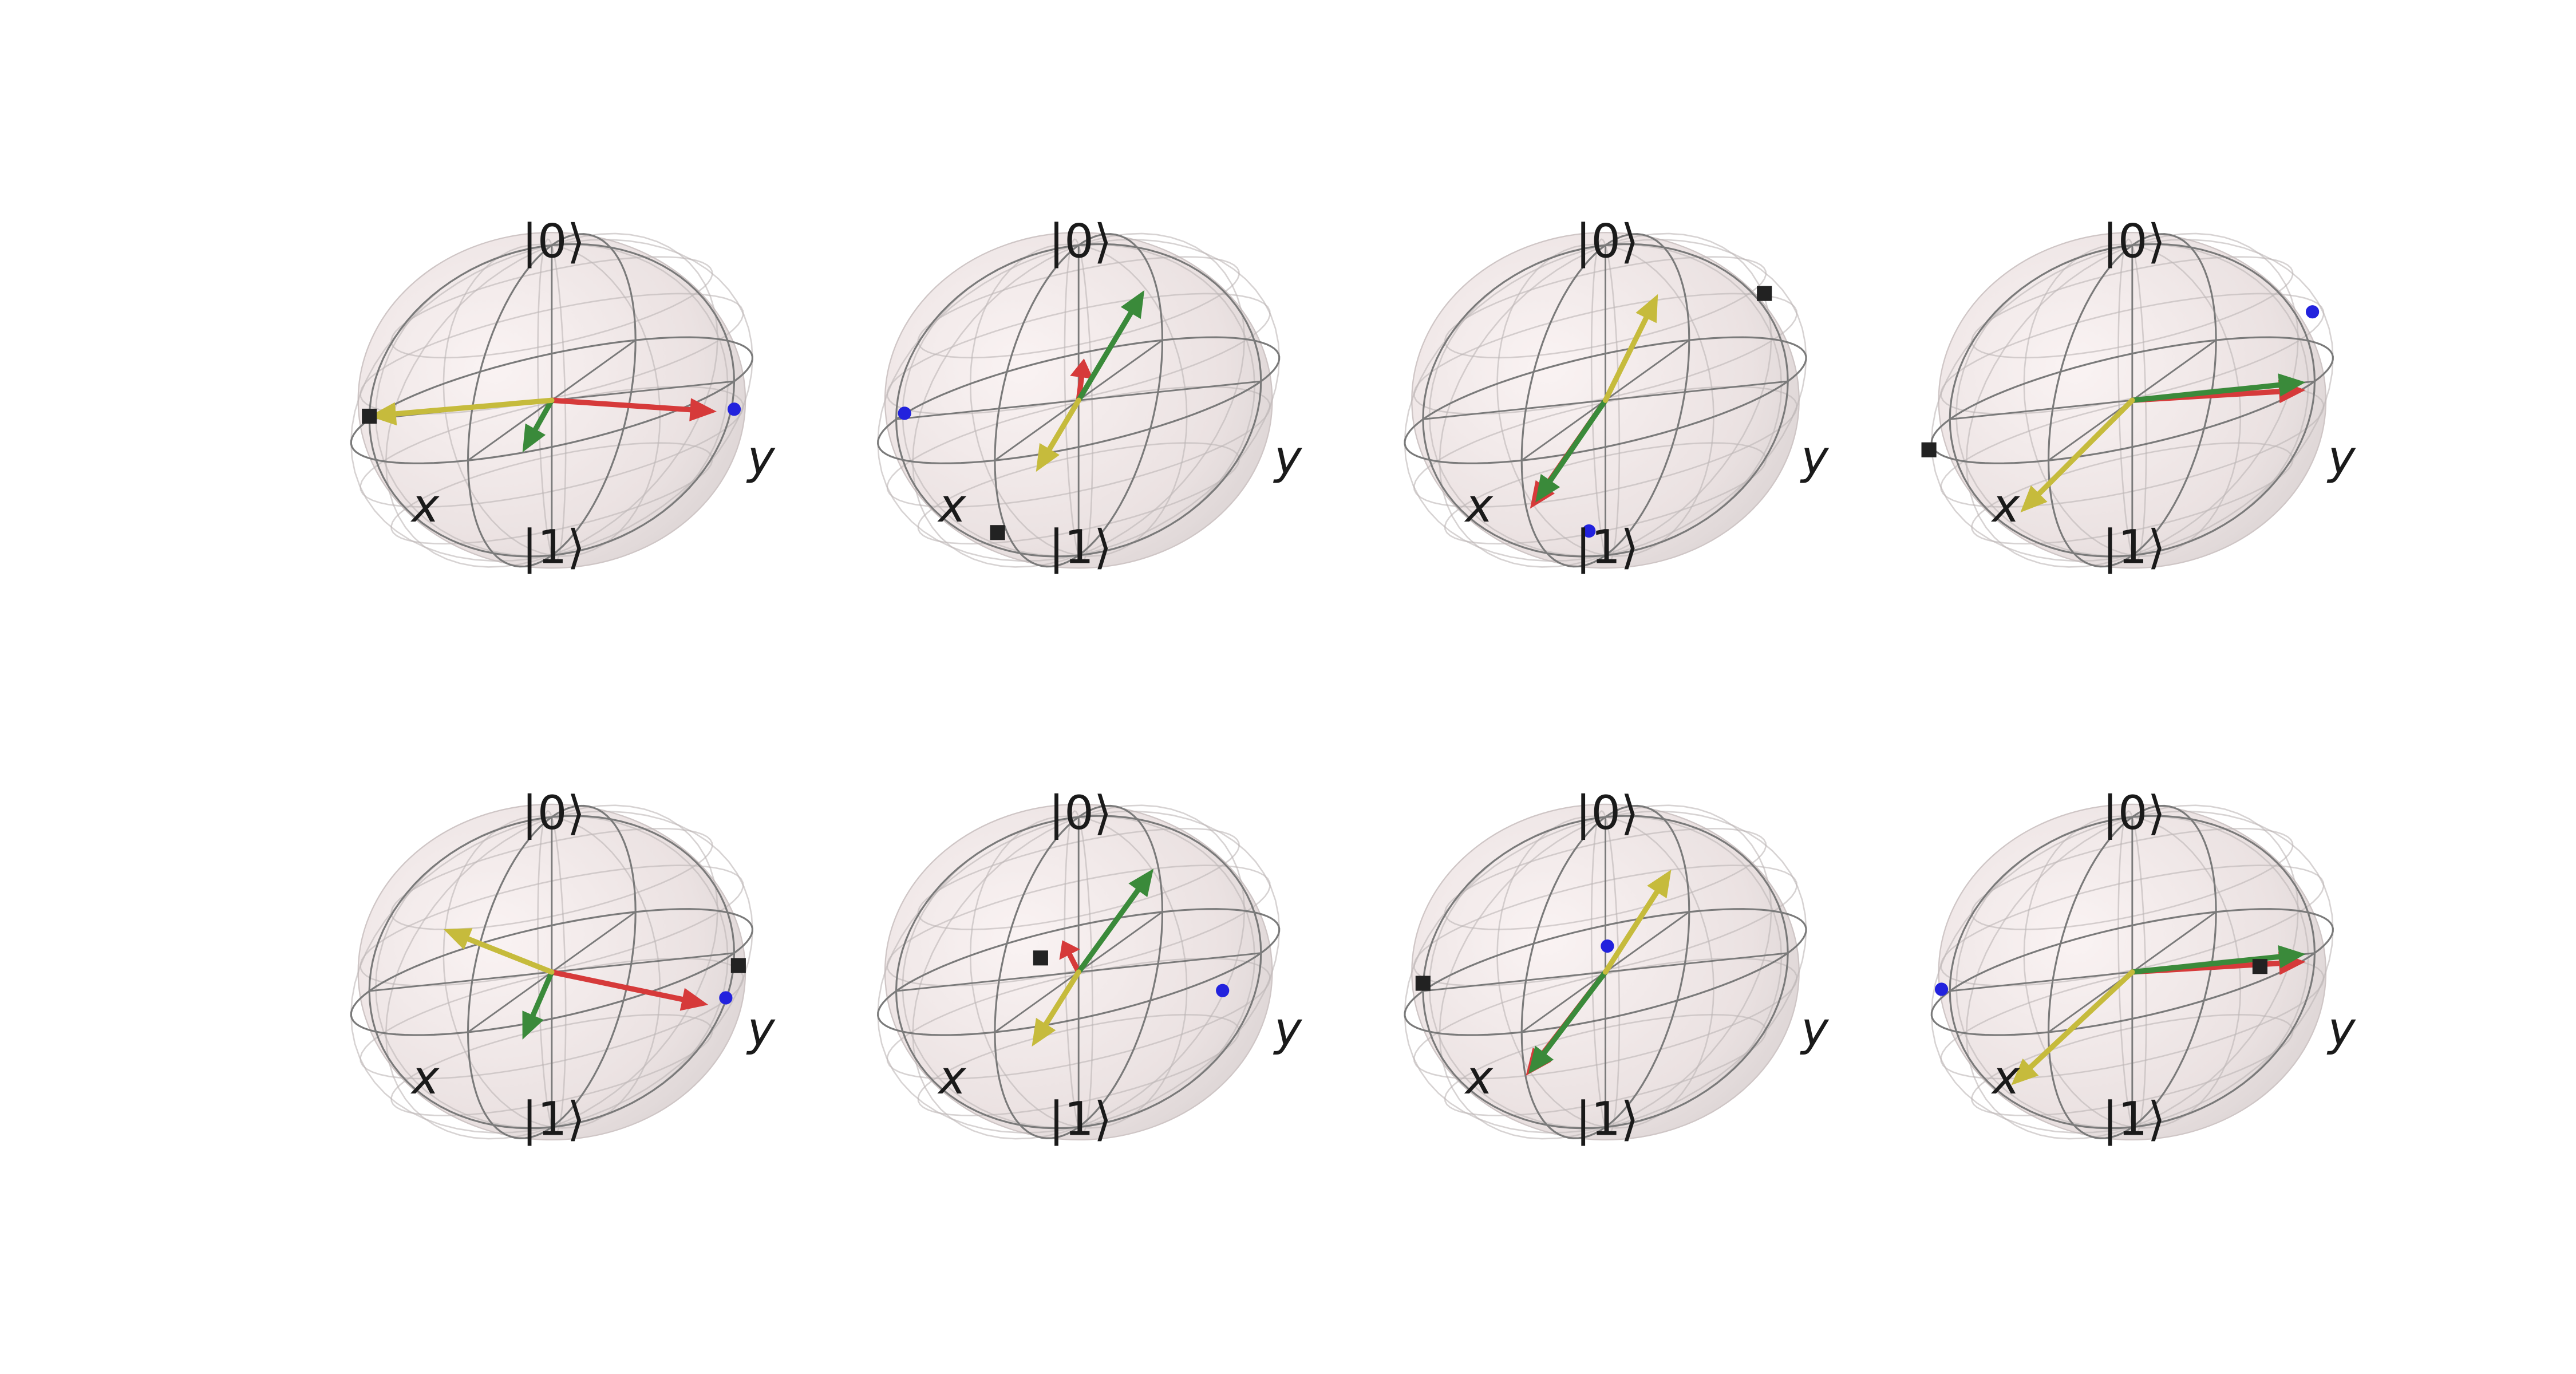  I want to click on bloch-sphere-3: |0⟩ |1⟩ x y, so click(1617, 395).